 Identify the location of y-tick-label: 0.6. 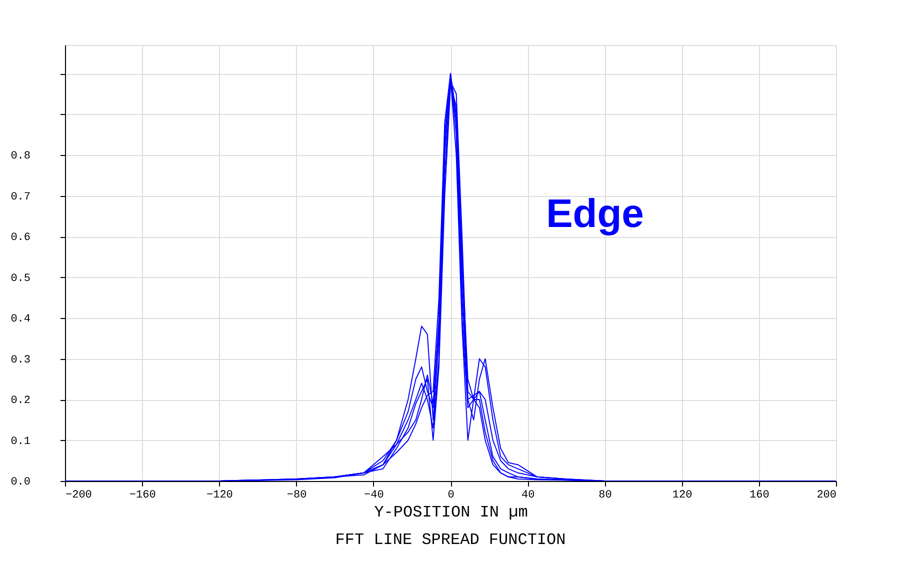
(20, 238).